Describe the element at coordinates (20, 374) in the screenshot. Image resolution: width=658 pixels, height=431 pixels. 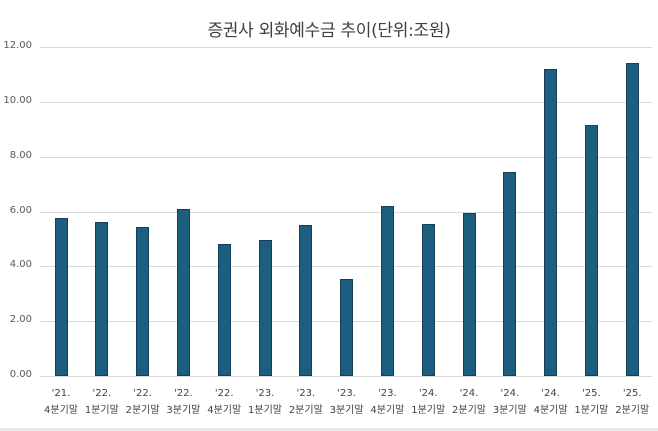
I see `y-tick-label: 0.00` at that location.